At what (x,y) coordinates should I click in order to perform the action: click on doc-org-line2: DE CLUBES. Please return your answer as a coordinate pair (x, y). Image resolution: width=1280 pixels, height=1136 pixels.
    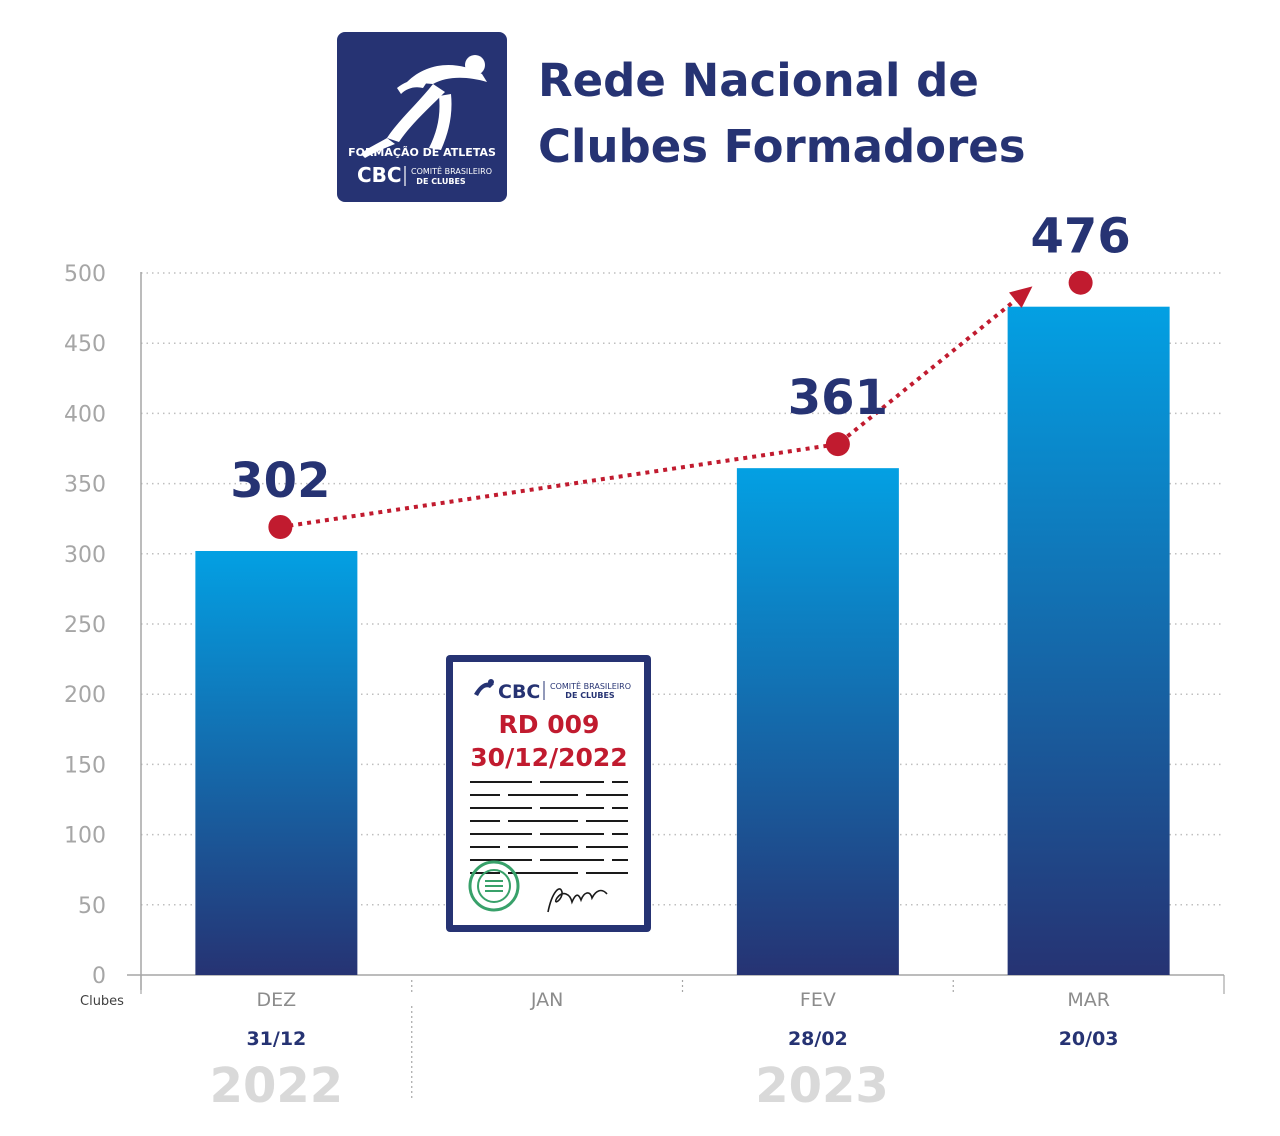
    Looking at the image, I should click on (590, 695).